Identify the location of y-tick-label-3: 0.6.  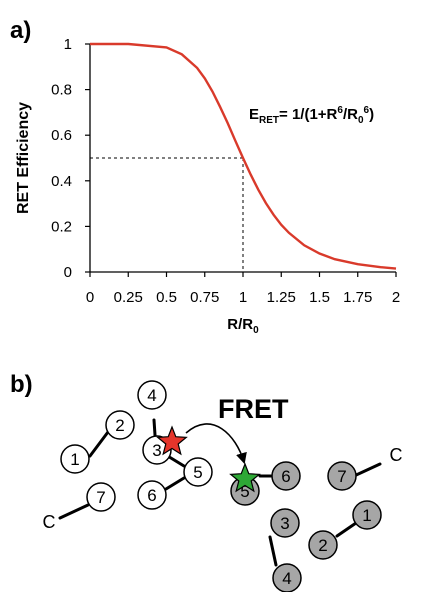
(61, 135).